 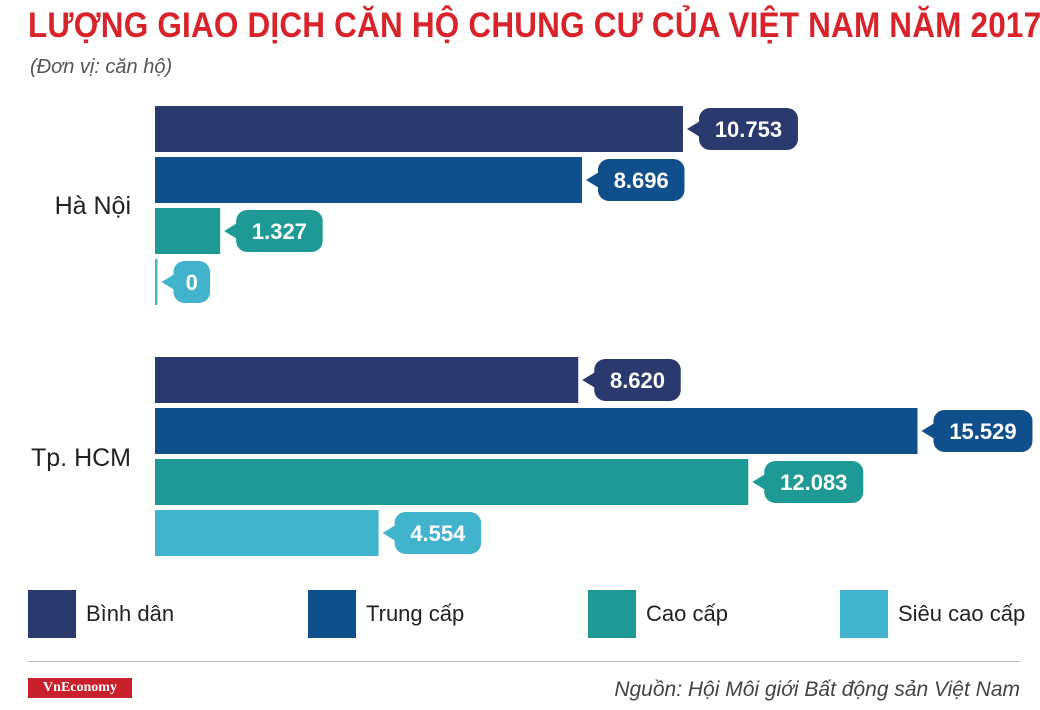 What do you see at coordinates (415, 613) in the screenshot?
I see `legend-label: Trung cấp` at bounding box center [415, 613].